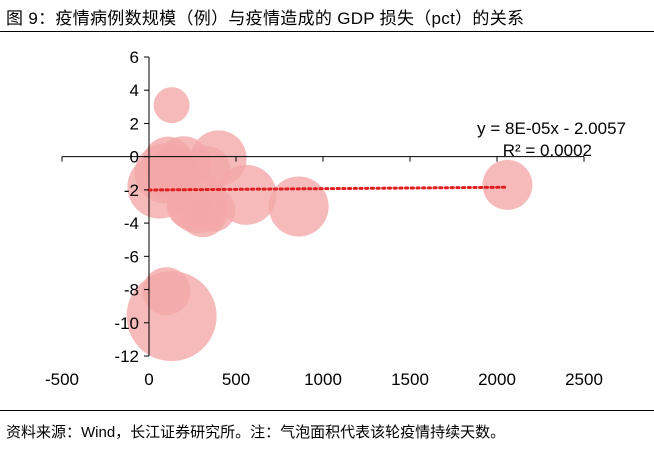 This screenshot has width=654, height=449. Describe the element at coordinates (323, 379) in the screenshot. I see `x-tick-label: 1000` at that location.